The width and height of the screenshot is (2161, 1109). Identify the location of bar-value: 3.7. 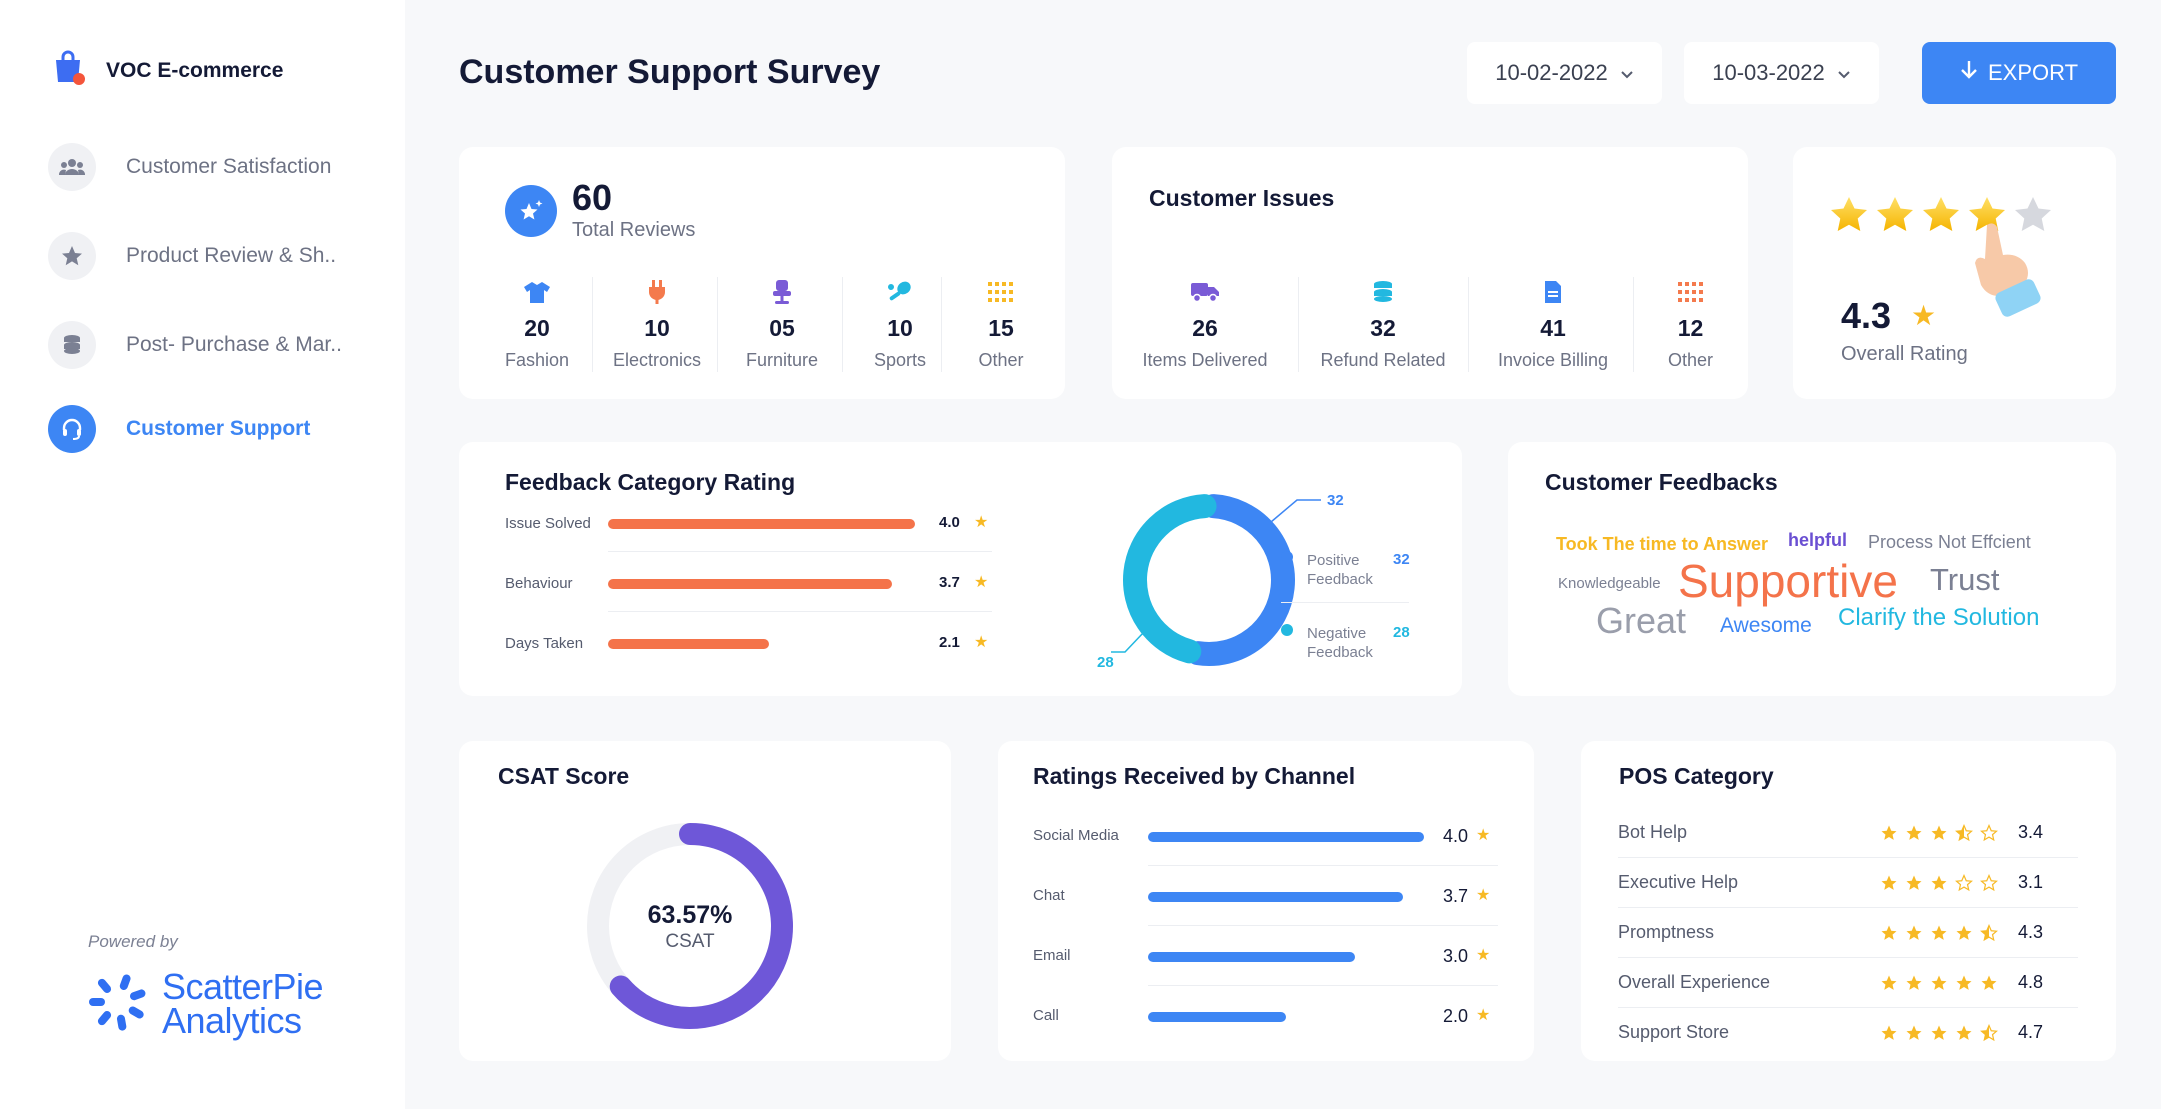
(949, 582).